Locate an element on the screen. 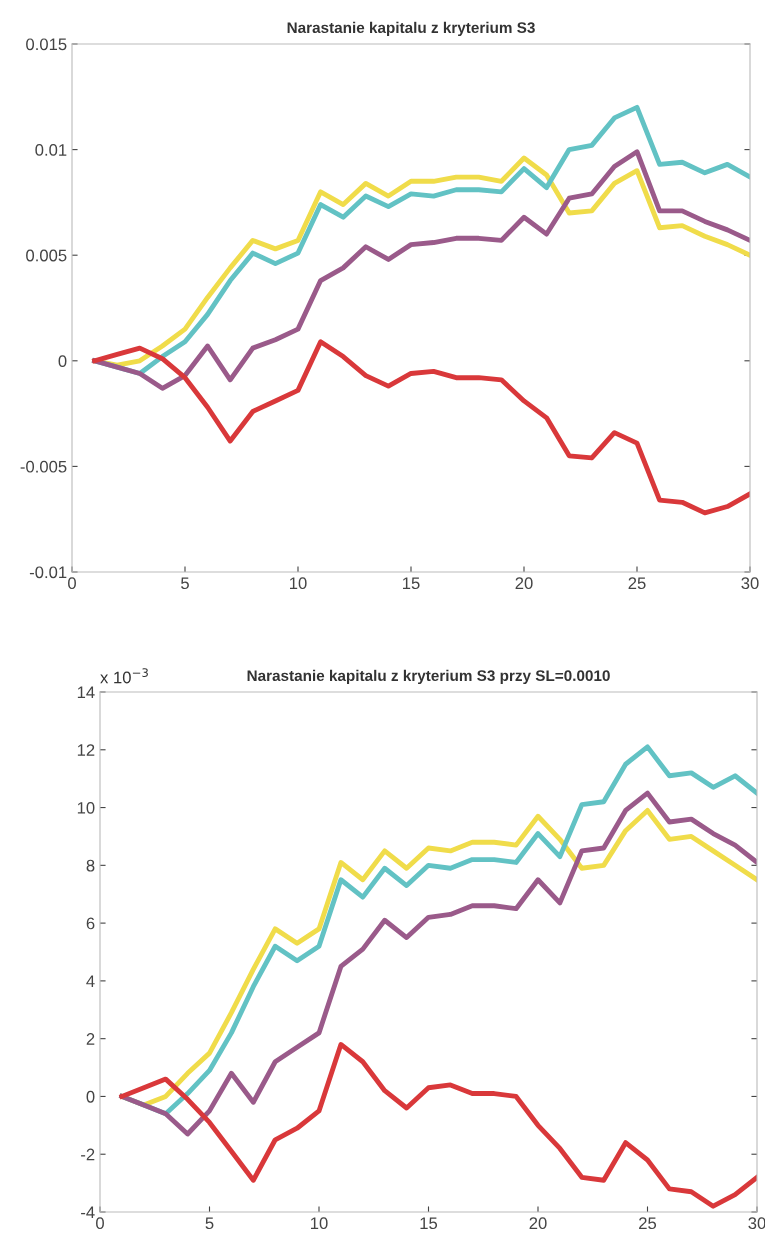  y-tick-label: 0.005 is located at coordinates (46, 255).